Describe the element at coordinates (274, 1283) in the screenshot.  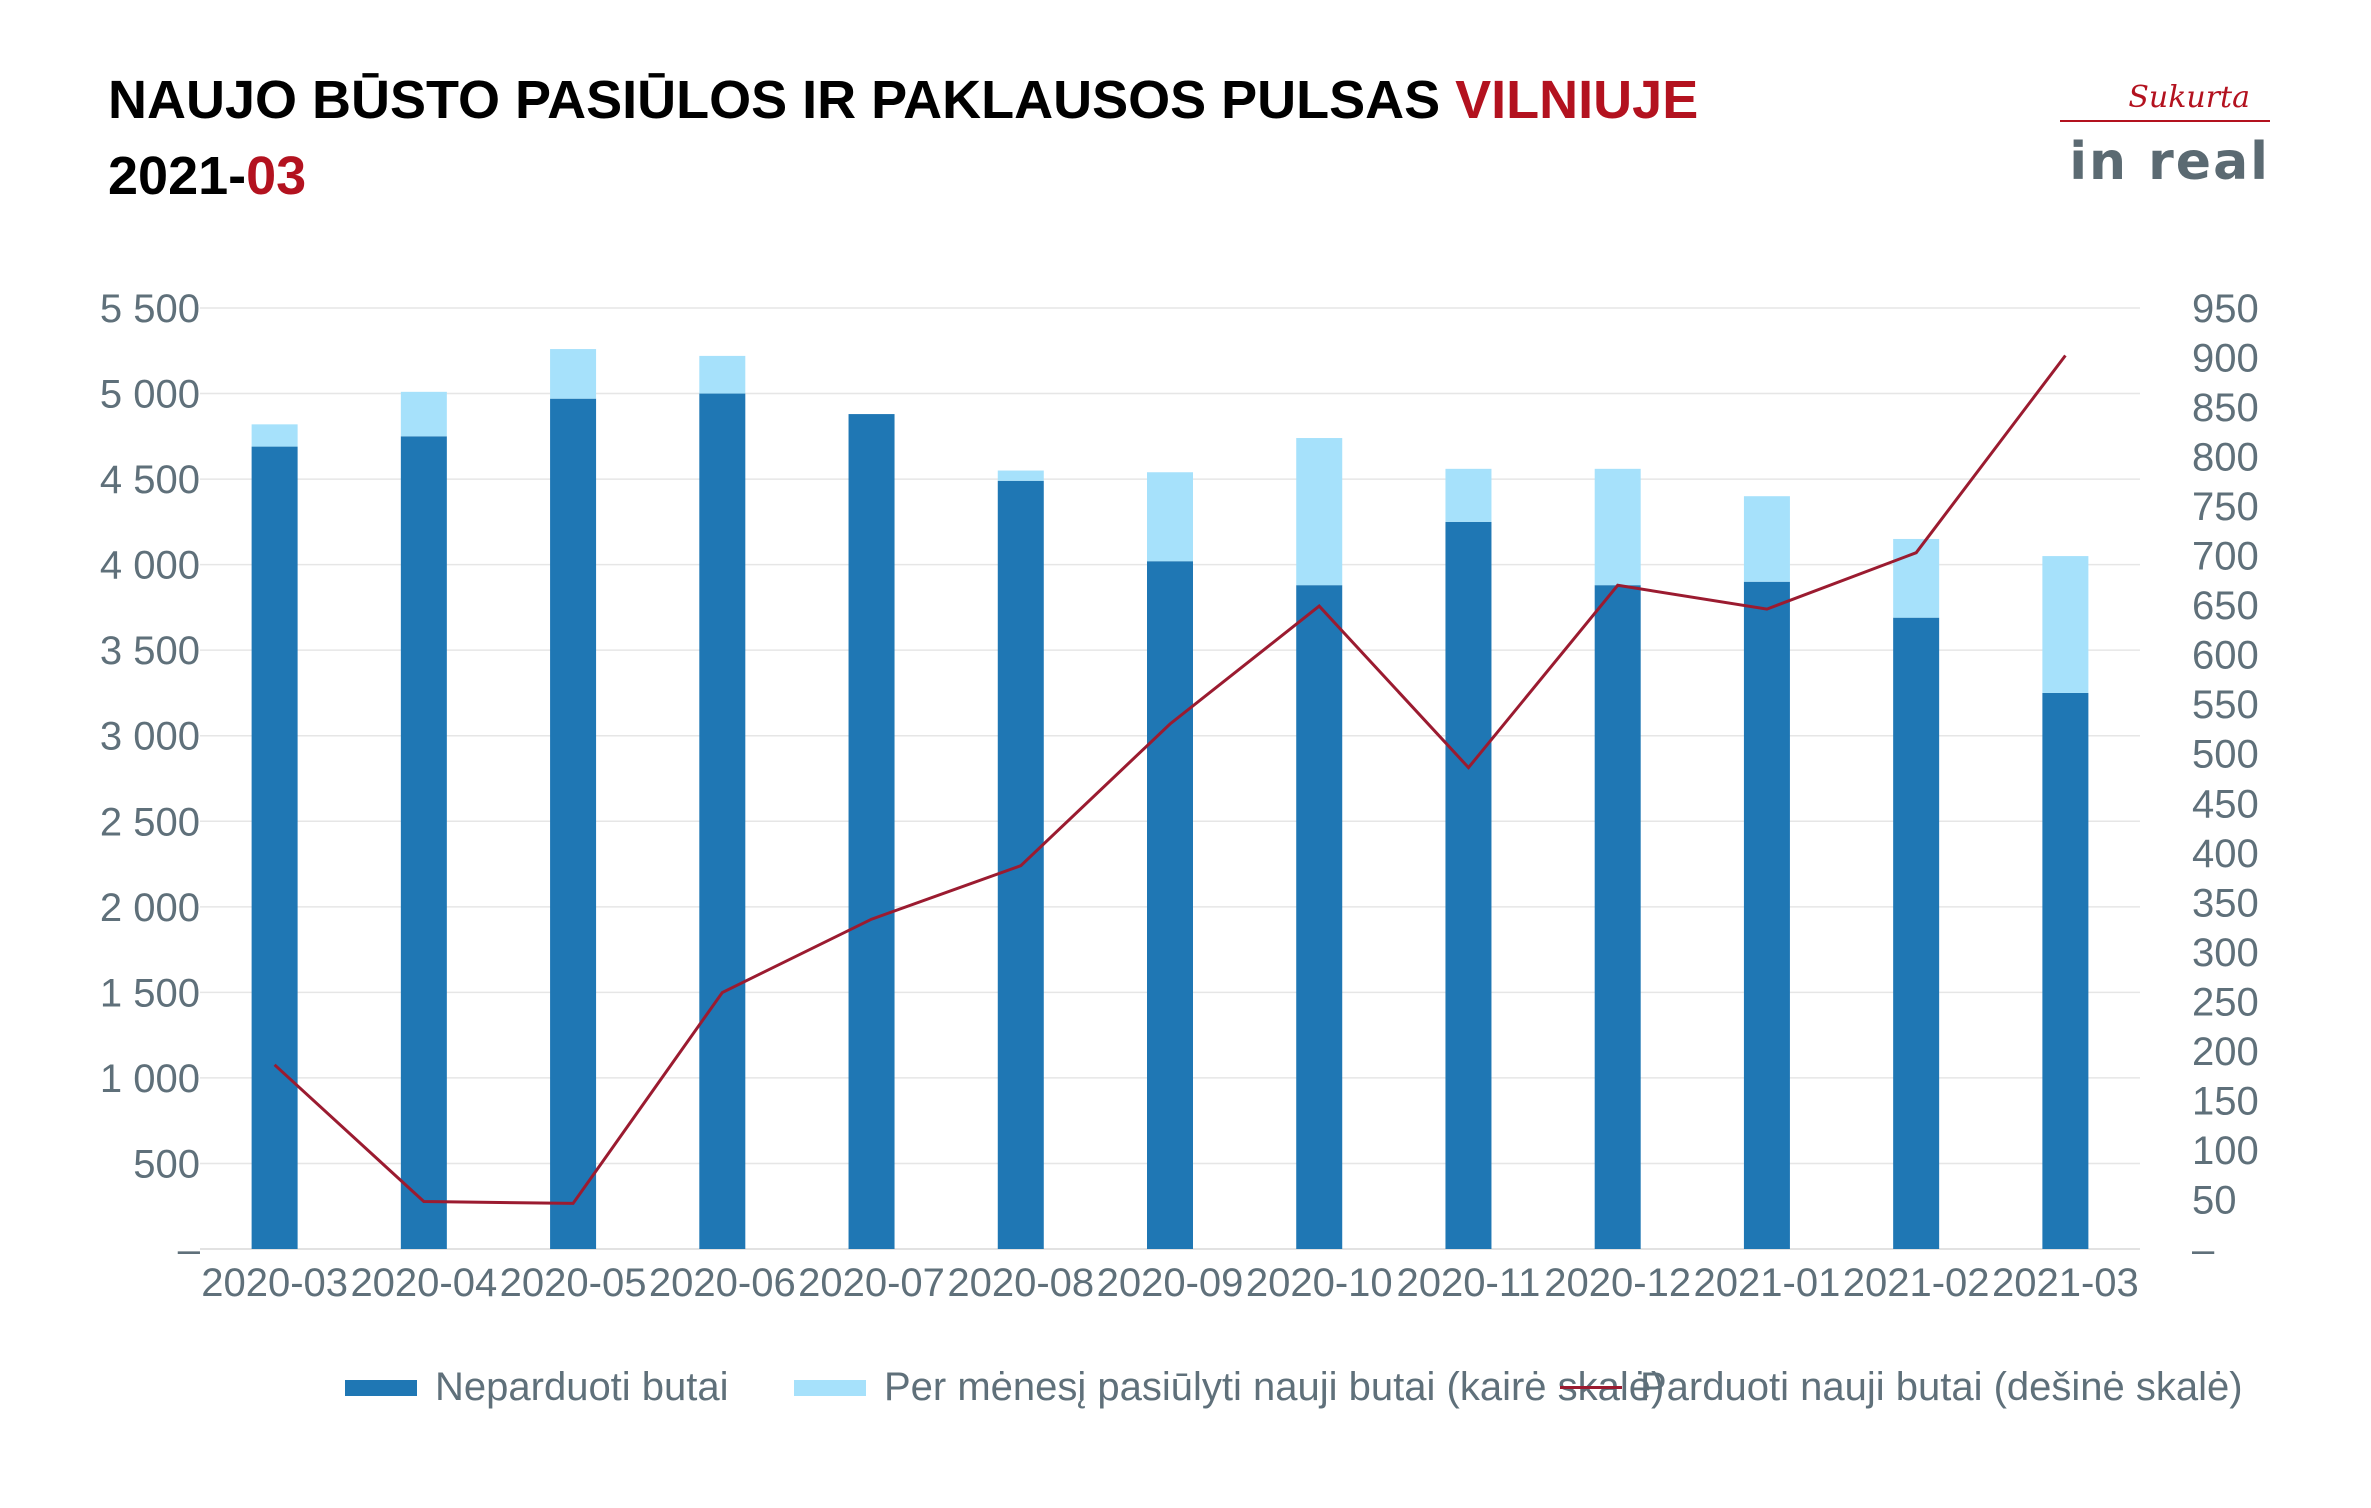
I see `x-tick-label: 2020-03` at that location.